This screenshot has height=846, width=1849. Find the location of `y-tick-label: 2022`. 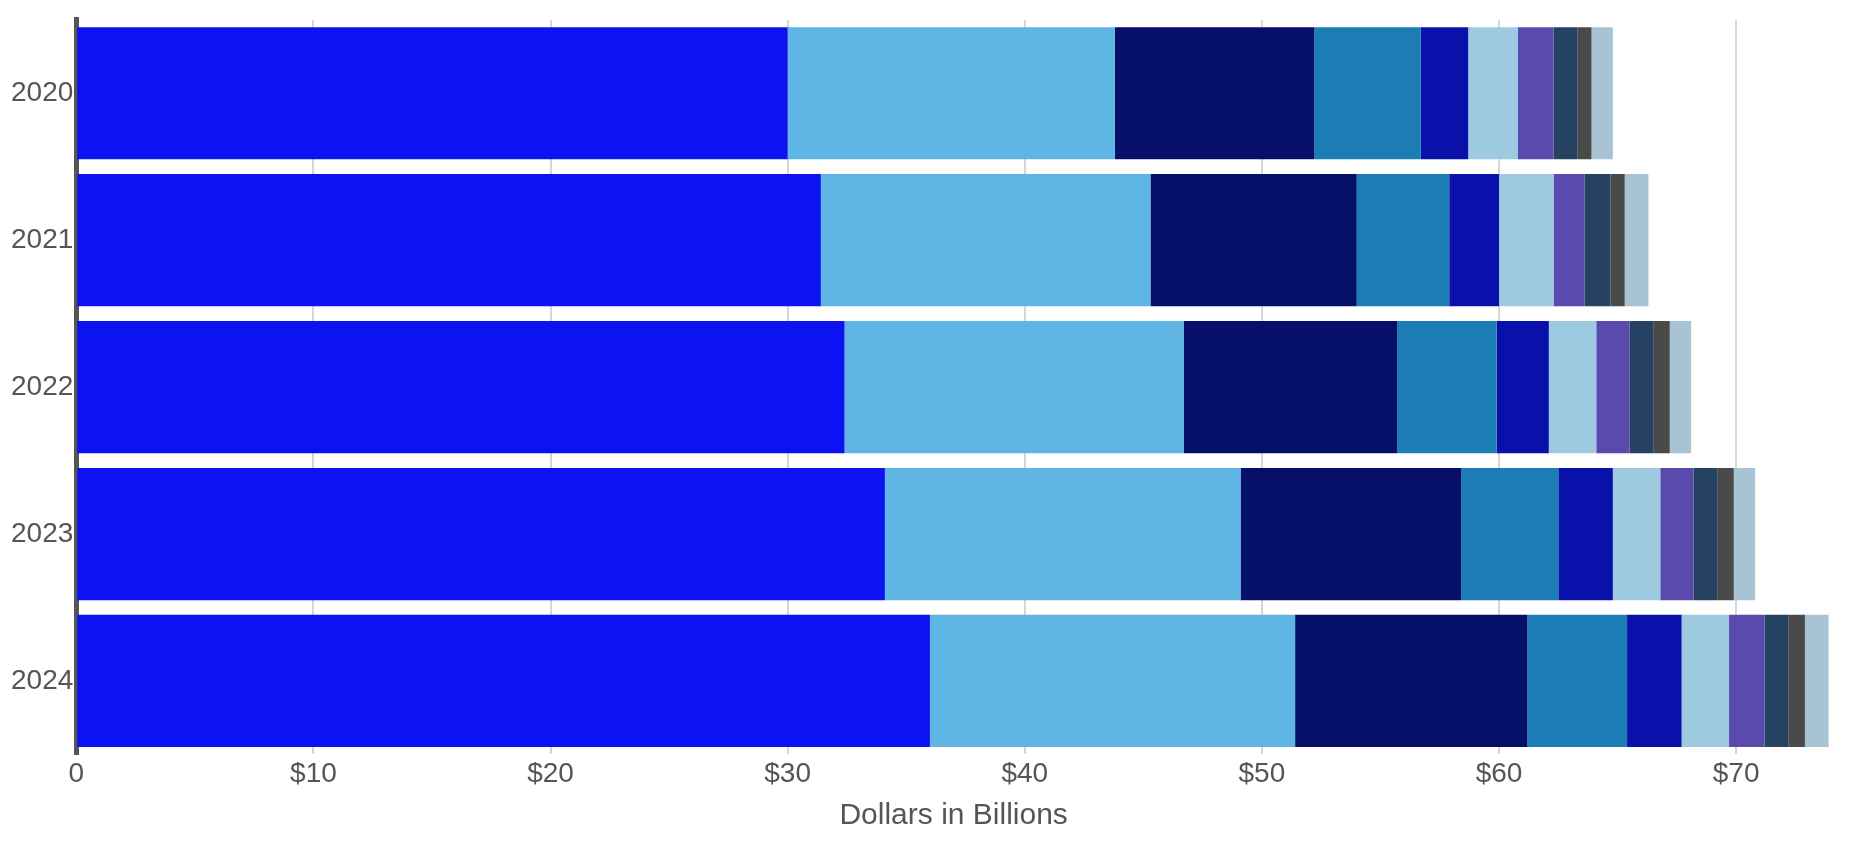

y-tick-label: 2022 is located at coordinates (42, 385).